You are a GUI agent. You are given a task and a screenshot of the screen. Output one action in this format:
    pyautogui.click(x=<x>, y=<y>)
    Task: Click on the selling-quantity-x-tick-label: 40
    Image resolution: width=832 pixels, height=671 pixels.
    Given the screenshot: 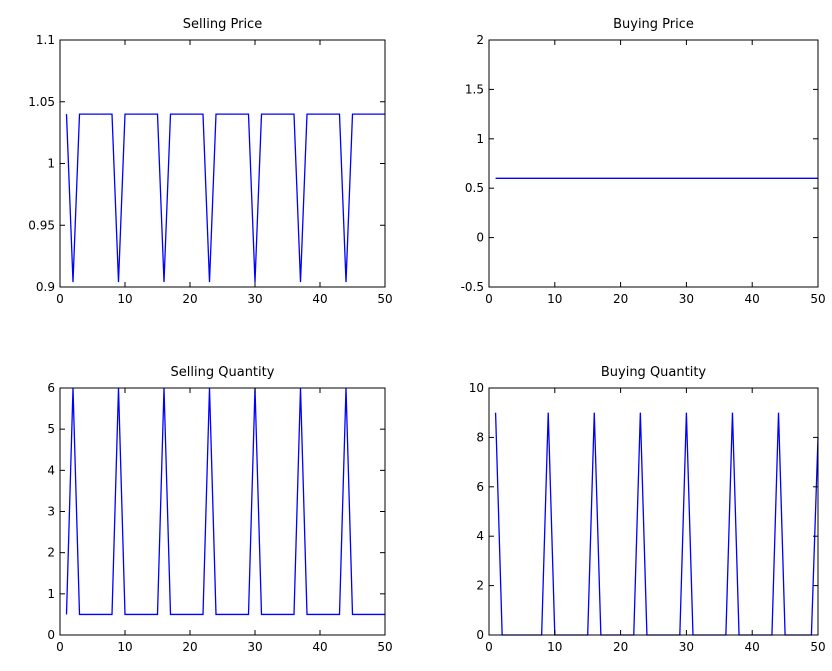 What is the action you would take?
    pyautogui.click(x=319, y=647)
    